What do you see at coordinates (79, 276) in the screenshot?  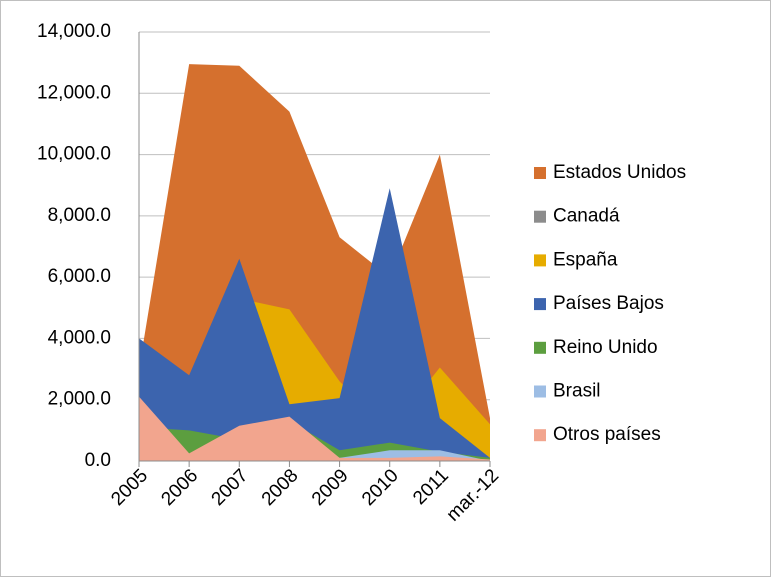 I see `y-tick-label: 6,000.0` at bounding box center [79, 276].